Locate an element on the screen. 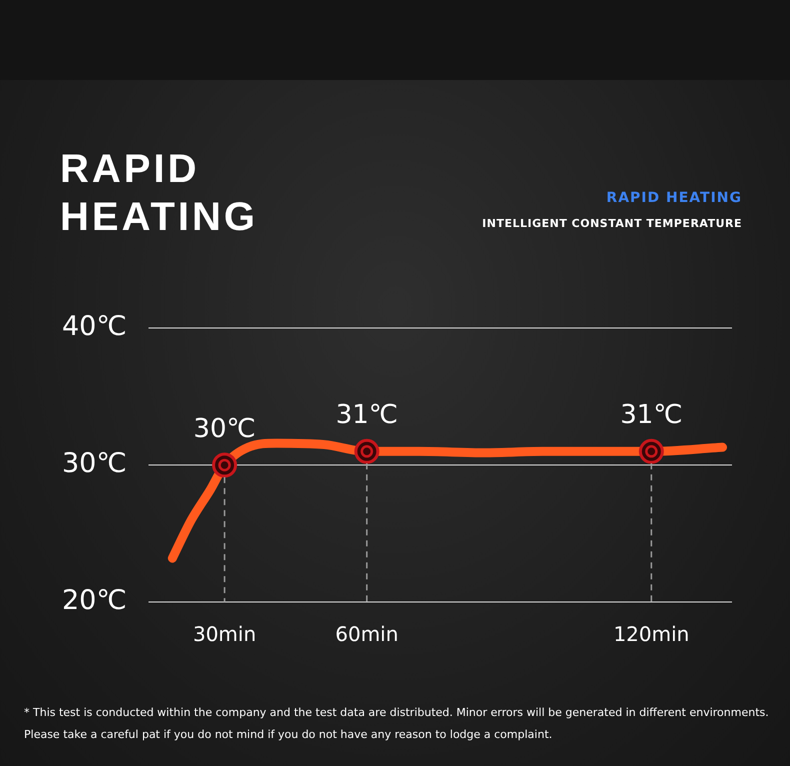 Image resolution: width=790 pixels, height=766 pixels. x-tick-label: 120min is located at coordinates (651, 634).